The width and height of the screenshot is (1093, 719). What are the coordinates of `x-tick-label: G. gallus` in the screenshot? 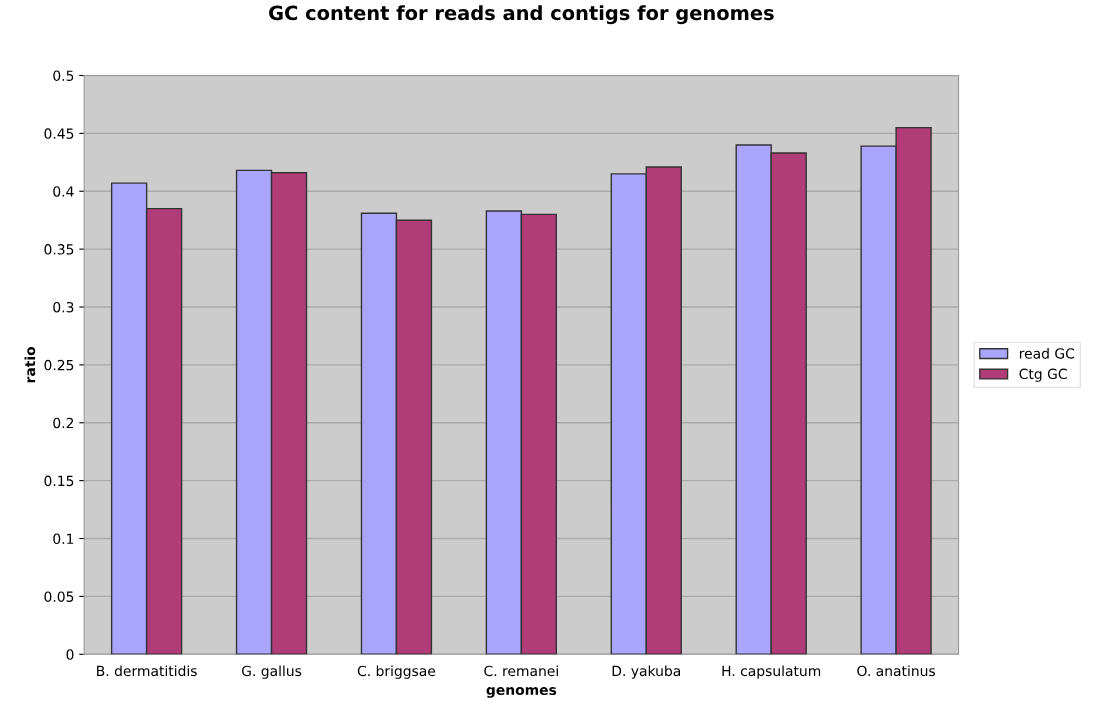 It's located at (271, 672).